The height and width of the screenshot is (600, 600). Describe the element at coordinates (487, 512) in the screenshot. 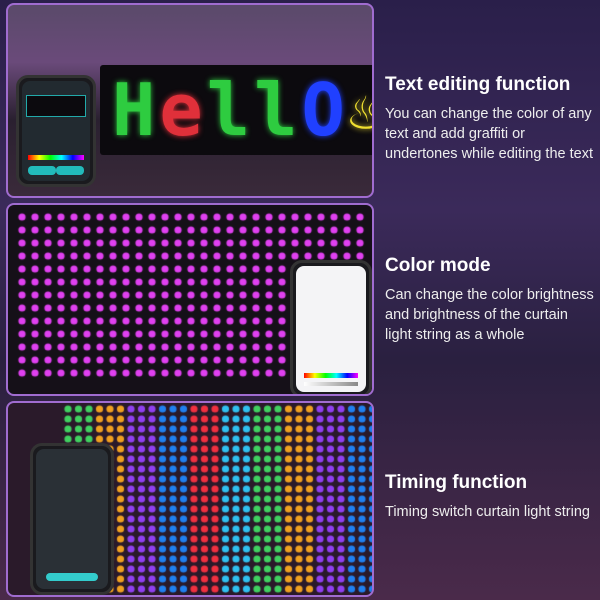

I see `feature-description: Timing switch curtain light string` at that location.